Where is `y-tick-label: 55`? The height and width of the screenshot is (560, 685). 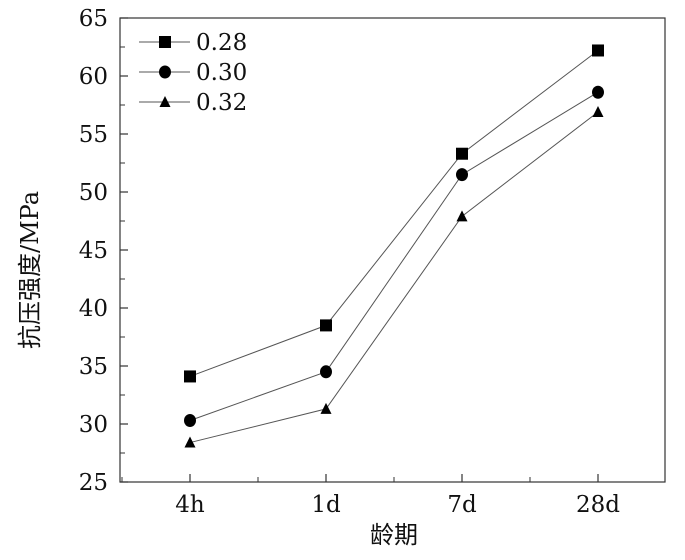 y-tick-label: 55 is located at coordinates (93, 135).